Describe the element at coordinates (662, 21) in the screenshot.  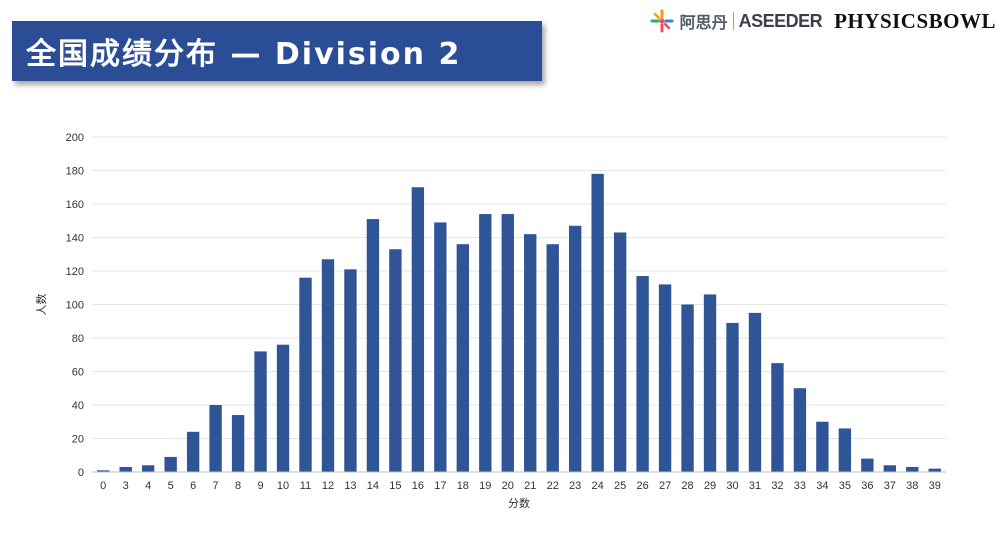
I see `asidan-logo-icon` at that location.